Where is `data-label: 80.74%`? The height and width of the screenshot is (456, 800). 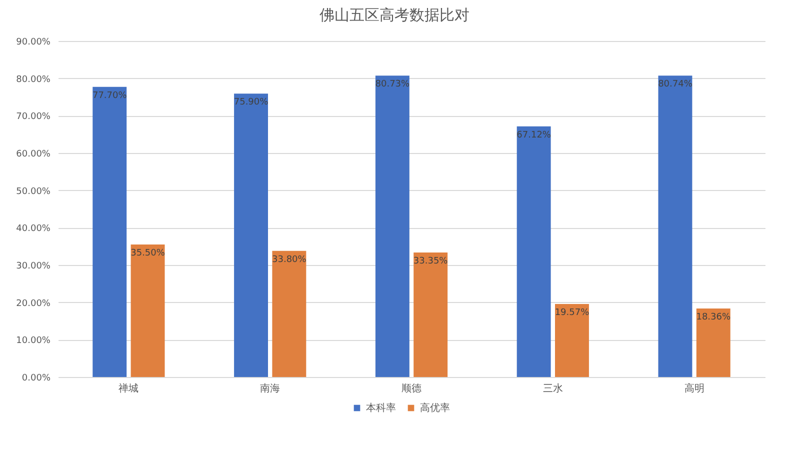 data-label: 80.74% is located at coordinates (675, 85).